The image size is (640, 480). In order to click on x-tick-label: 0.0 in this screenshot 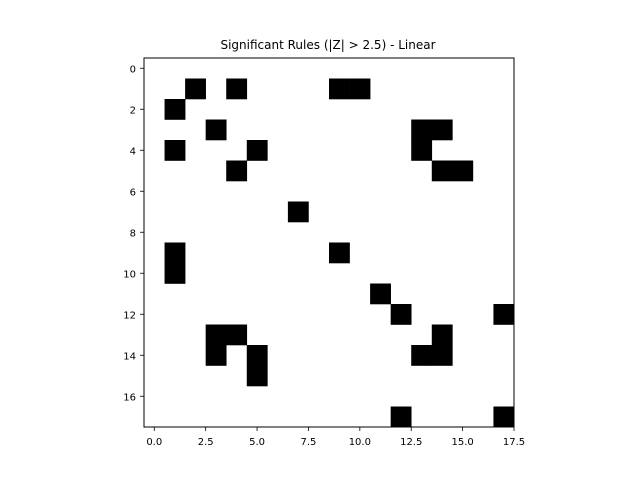, I will do `click(154, 442)`.